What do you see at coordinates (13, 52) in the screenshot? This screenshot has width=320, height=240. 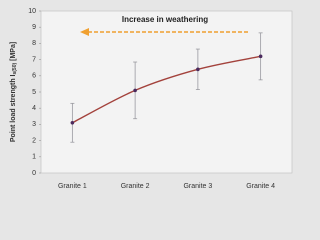 I see `y-label-part: [MPa]` at bounding box center [13, 52].